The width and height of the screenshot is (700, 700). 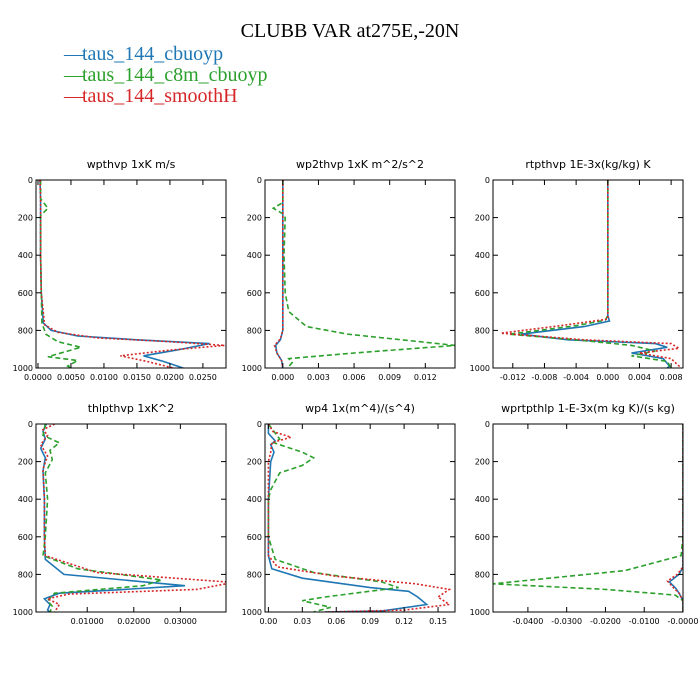 What do you see at coordinates (203, 377) in the screenshot?
I see `x-tick-label: 0.0250` at bounding box center [203, 377].